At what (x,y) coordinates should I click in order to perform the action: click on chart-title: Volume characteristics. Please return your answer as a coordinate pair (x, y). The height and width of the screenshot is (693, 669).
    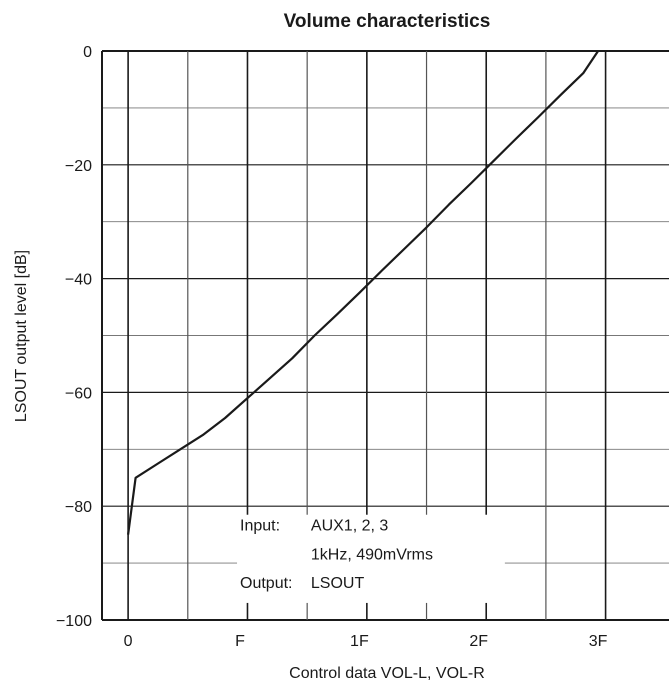
    Looking at the image, I should click on (387, 21).